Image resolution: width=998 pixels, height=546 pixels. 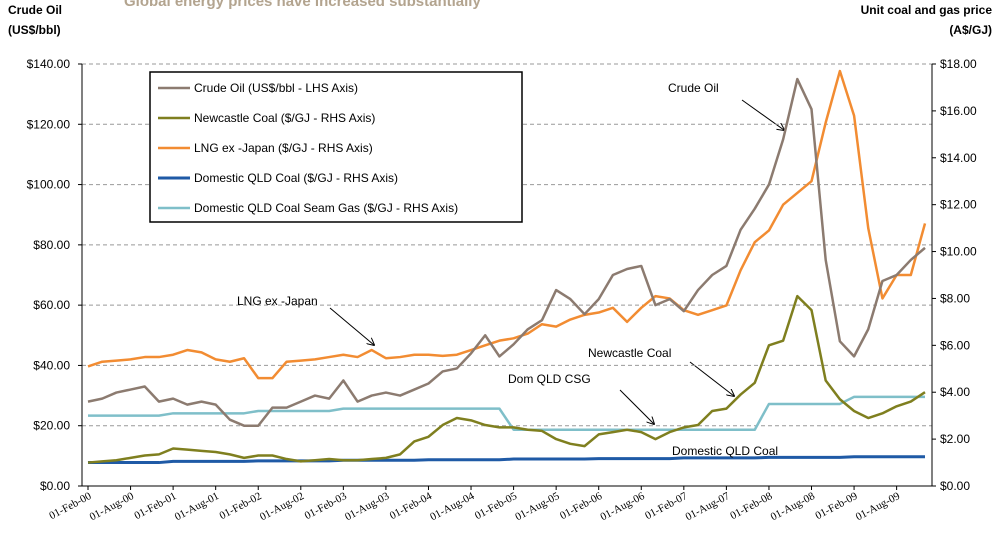 What do you see at coordinates (629, 353) in the screenshot?
I see `annotation: Newcastle Coal` at bounding box center [629, 353].